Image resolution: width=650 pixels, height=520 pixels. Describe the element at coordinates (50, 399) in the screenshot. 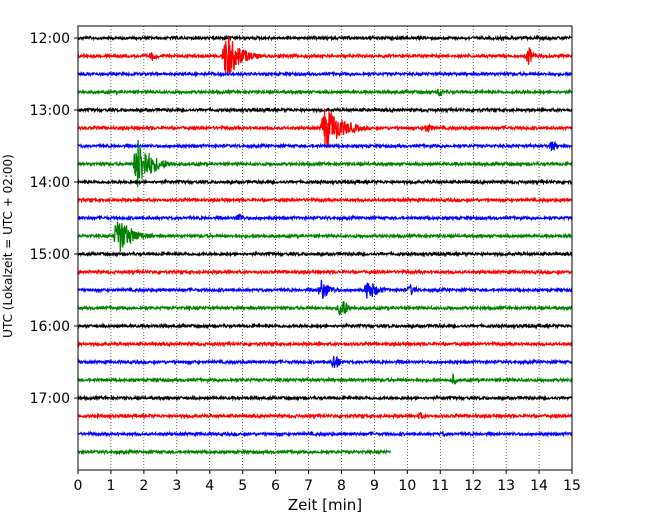

I see `y-tick-label: 17:00` at that location.